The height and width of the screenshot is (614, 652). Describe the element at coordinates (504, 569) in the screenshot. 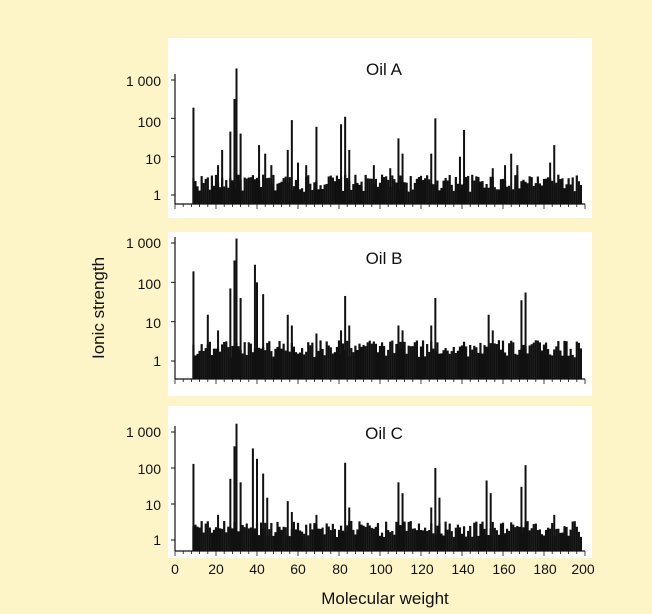

I see `x-tick-label: 160` at that location.